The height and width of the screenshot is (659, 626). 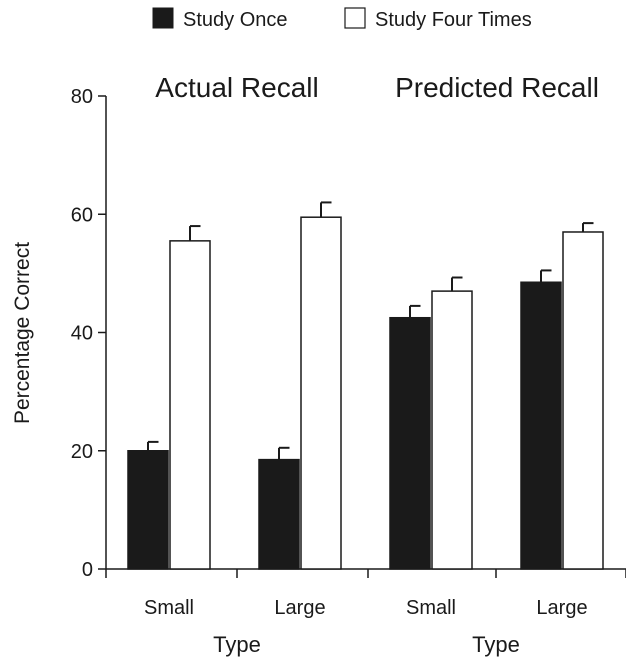 I want to click on panel-title-actual-recall: Actual Recall, so click(x=236, y=87).